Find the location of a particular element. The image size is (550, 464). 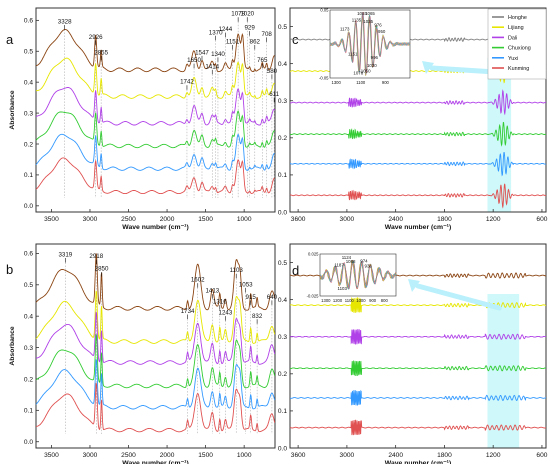

peak-label: 2918 is located at coordinates (96, 256).